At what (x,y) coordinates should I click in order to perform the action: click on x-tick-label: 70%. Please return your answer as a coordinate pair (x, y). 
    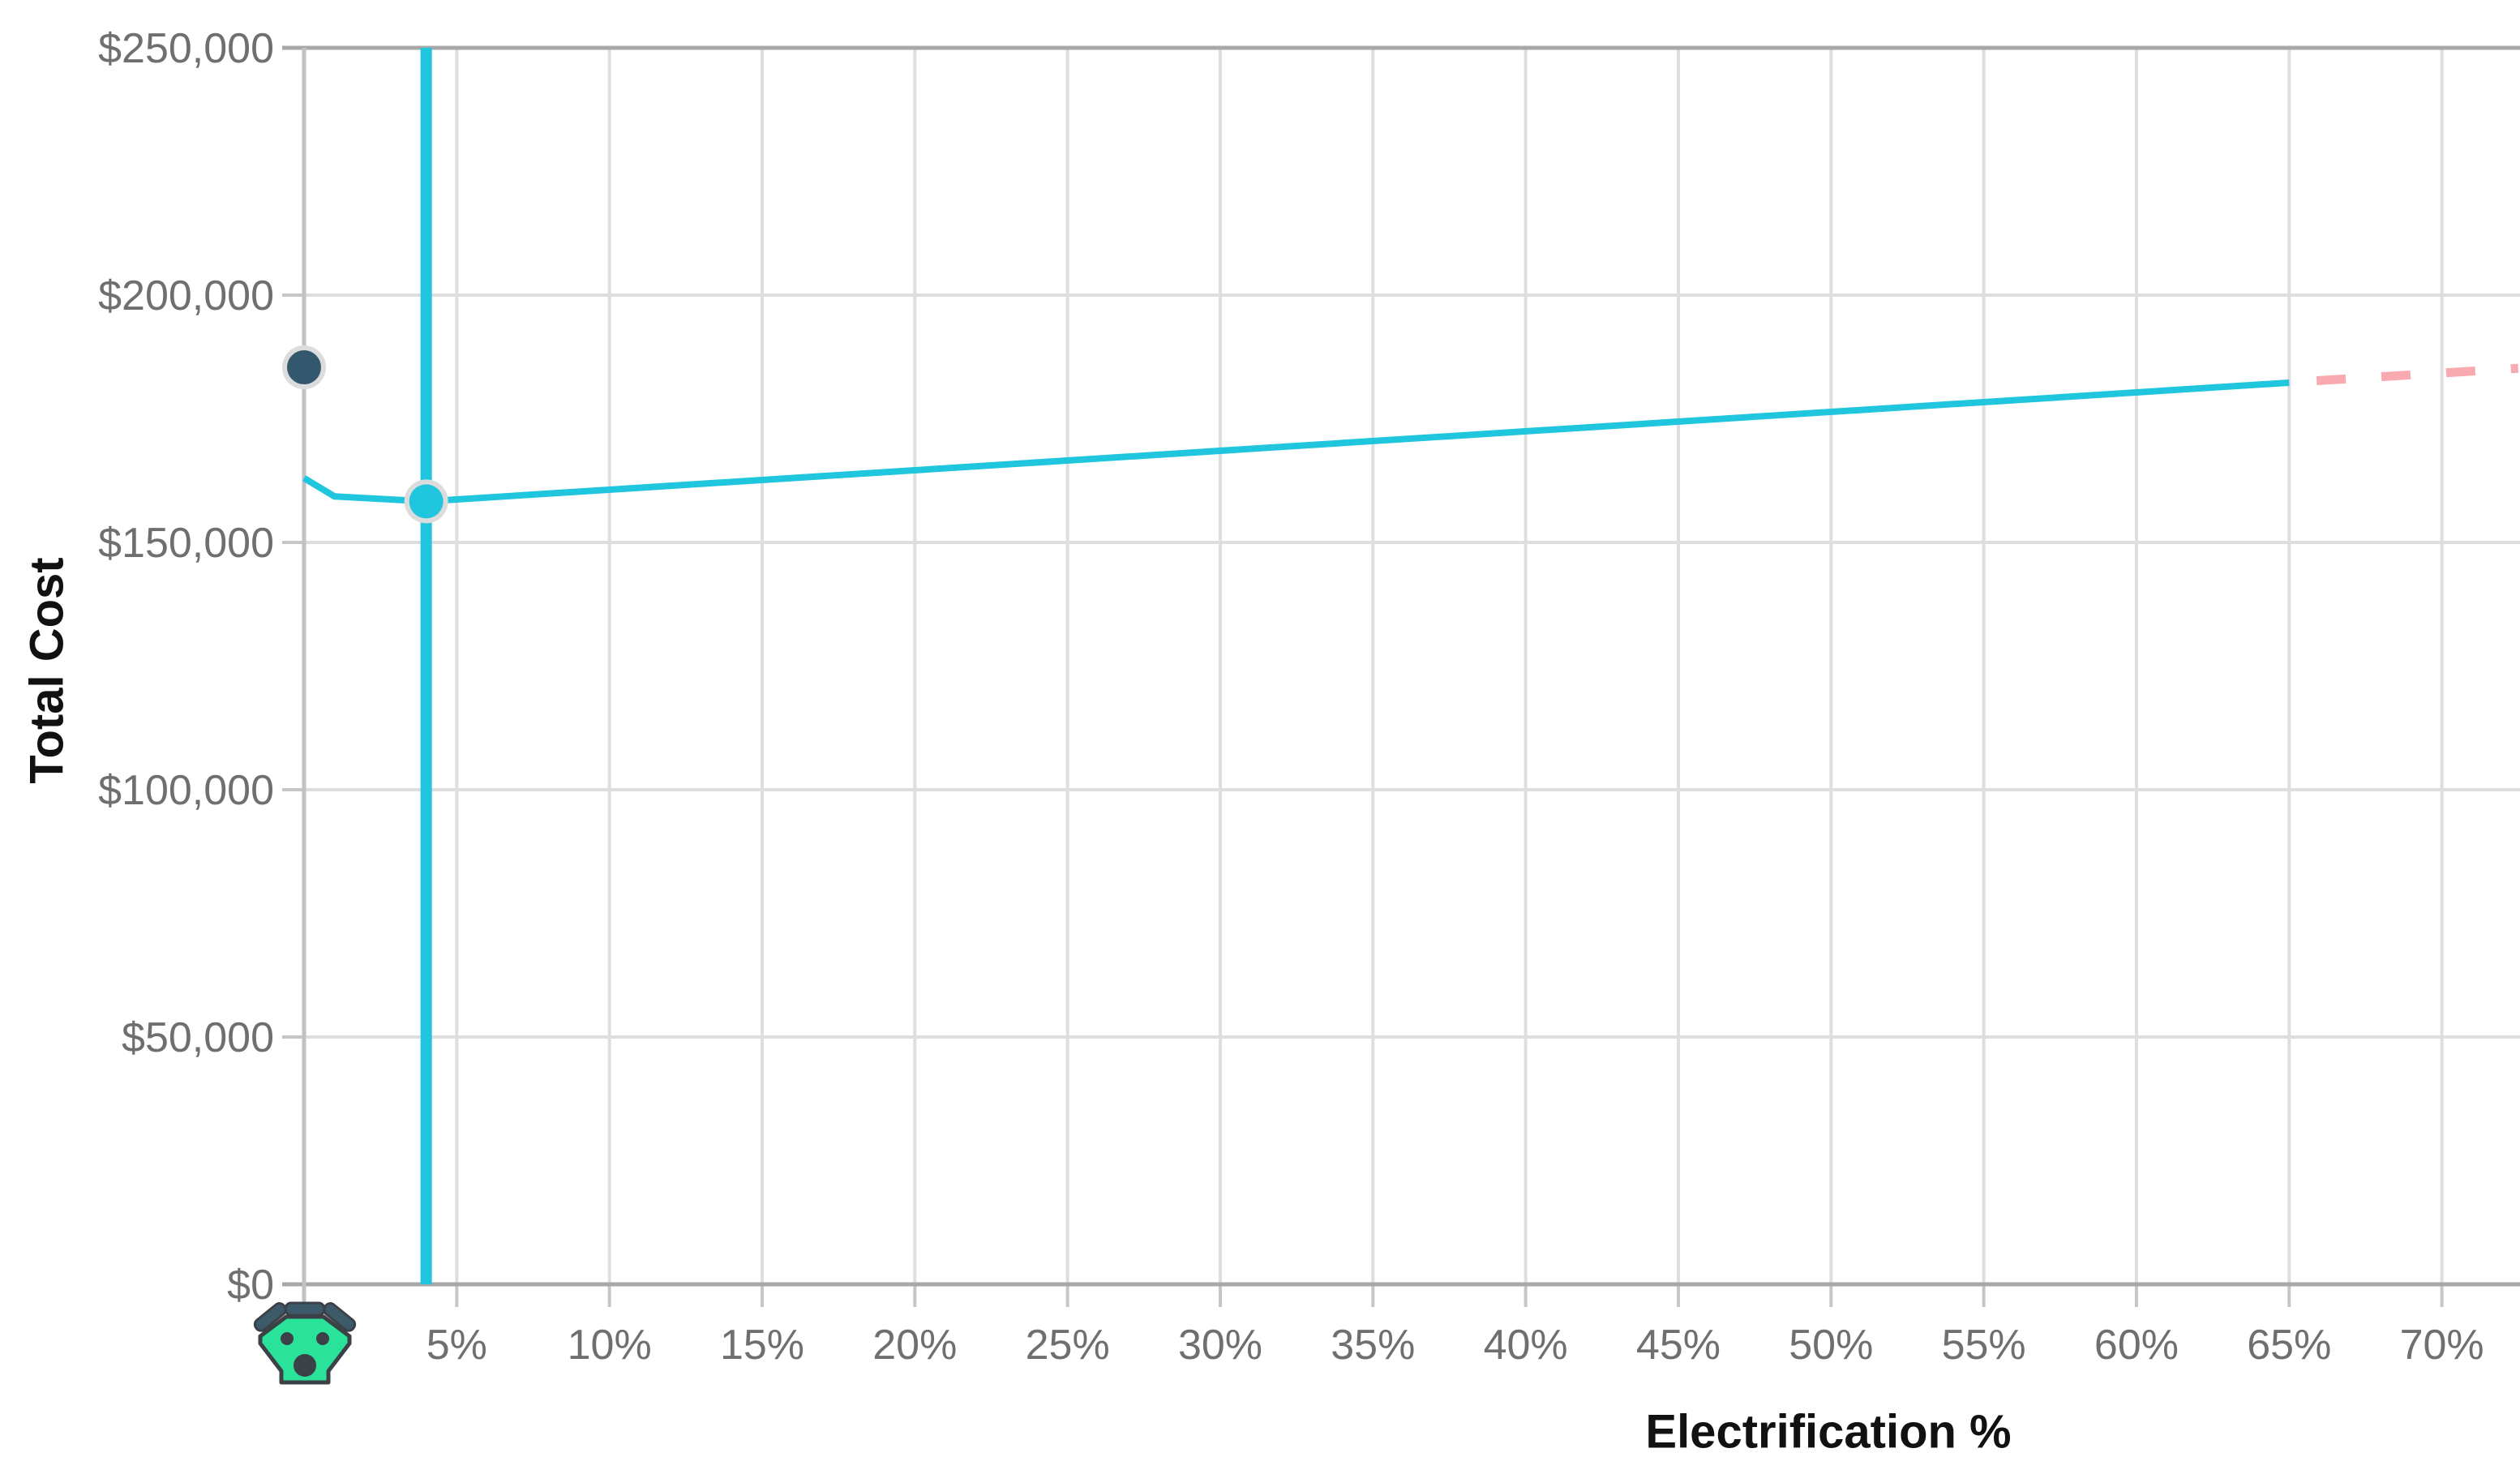
    Looking at the image, I should click on (2442, 1345).